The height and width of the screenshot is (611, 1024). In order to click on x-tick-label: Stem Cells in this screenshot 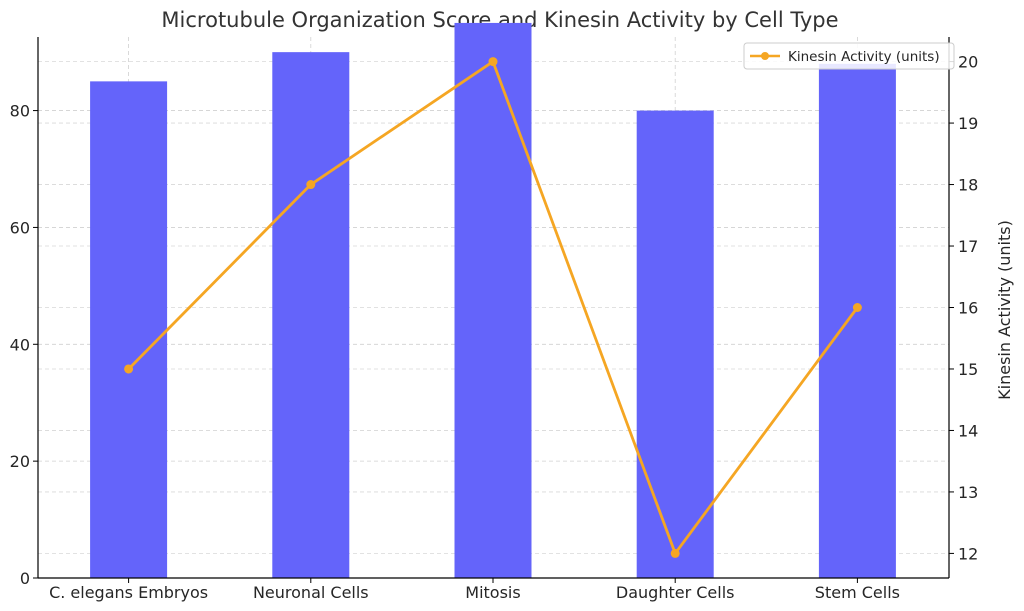, I will do `click(857, 592)`.